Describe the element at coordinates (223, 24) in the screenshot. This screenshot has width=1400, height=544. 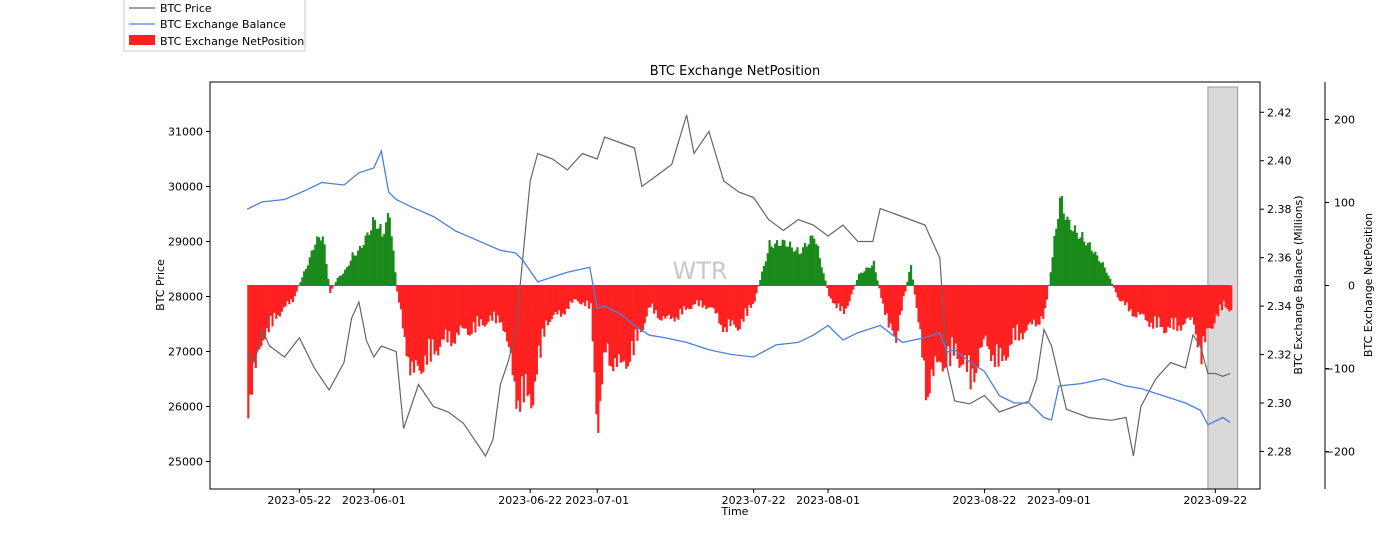
I see `legend-balance-label: BTC Exchange Balance` at that location.